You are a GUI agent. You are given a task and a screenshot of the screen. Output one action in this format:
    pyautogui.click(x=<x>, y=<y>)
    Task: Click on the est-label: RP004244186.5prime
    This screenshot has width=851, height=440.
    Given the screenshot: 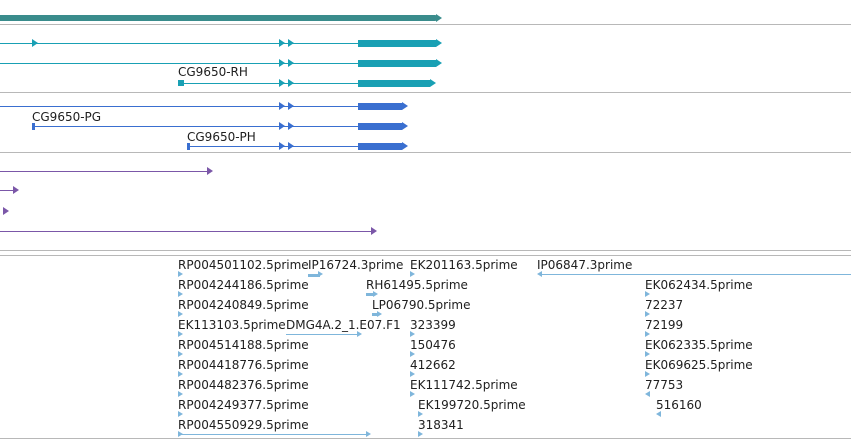 What is the action you would take?
    pyautogui.click(x=243, y=285)
    